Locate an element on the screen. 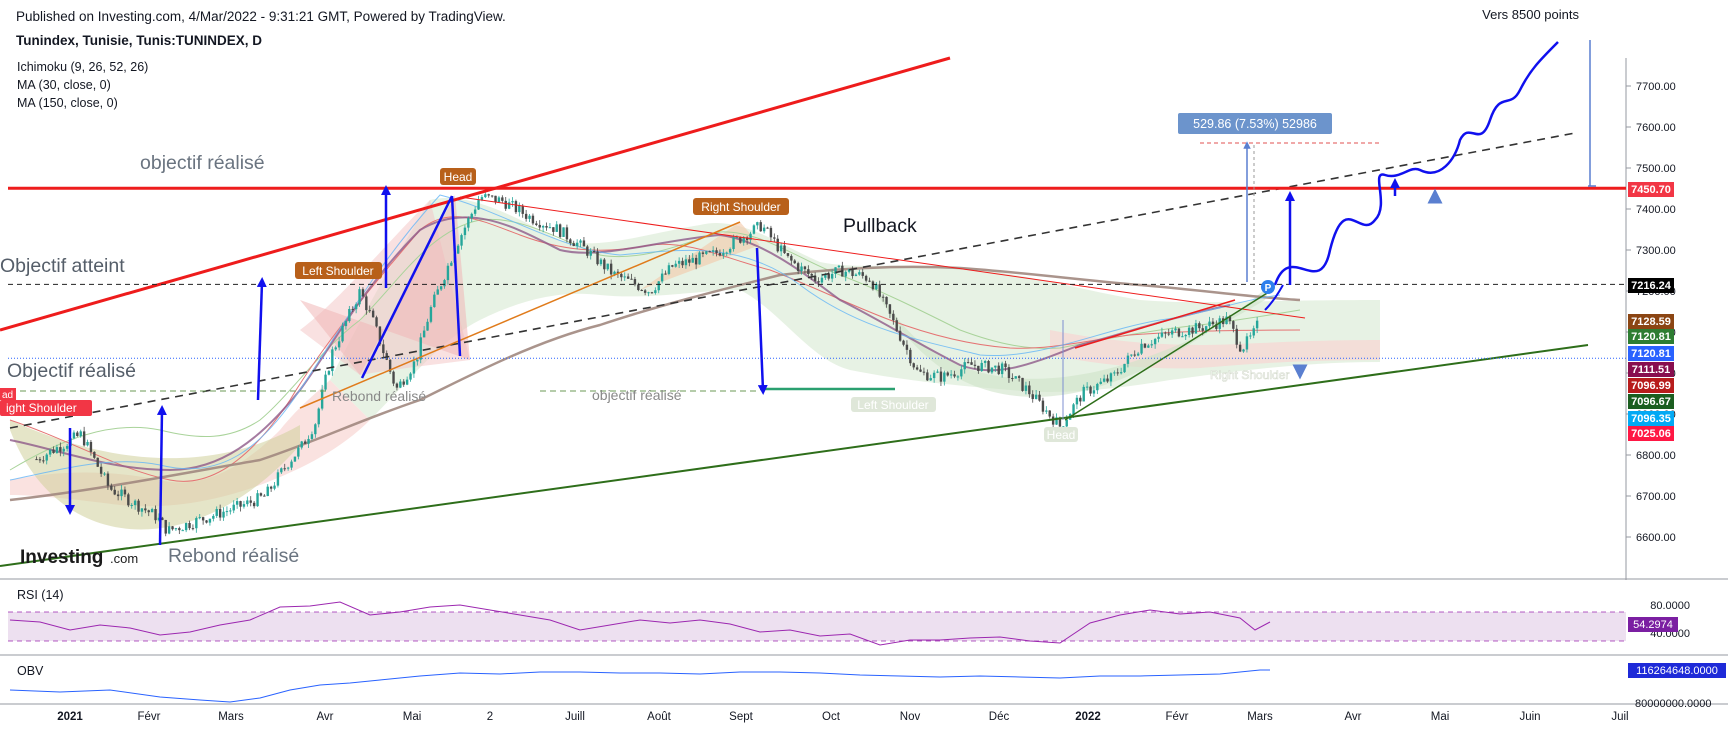  left-shoulder-label-2: Left Shoulder is located at coordinates (892, 405).